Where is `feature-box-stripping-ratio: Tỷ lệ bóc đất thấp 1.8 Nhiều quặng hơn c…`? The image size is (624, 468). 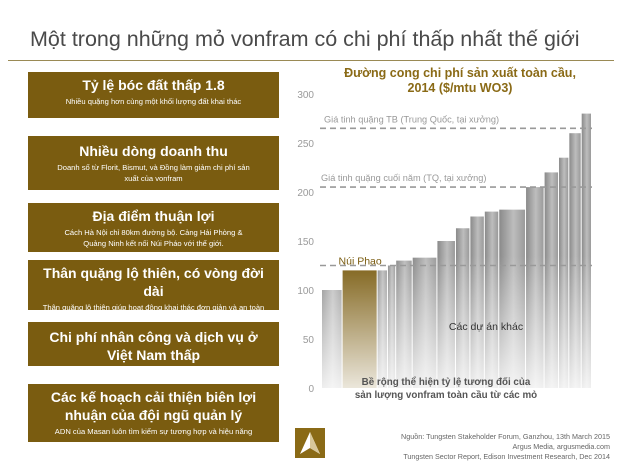
feature-box-stripping-ratio: Tỷ lệ bóc đất thấp 1.8 Nhiều quặng hơn c… is located at coordinates (153, 95).